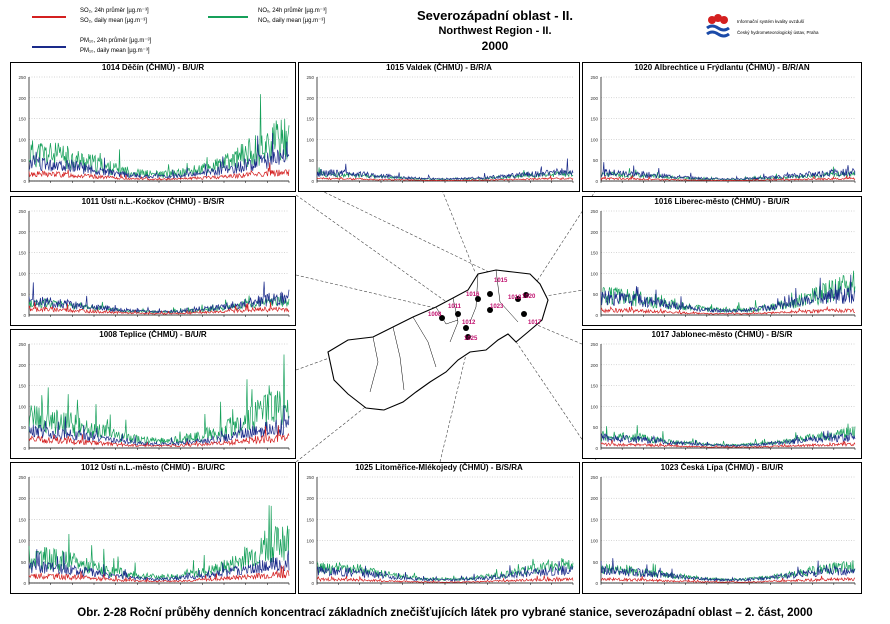  What do you see at coordinates (778, 32) in the screenshot?
I see `logo-line2: Český hydrometeorologický ústav, Praha` at bounding box center [778, 32].